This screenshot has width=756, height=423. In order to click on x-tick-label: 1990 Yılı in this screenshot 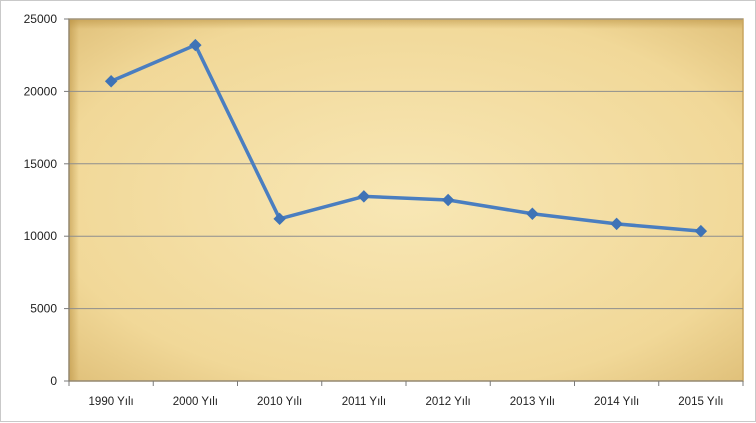, I will do `click(111, 402)`.